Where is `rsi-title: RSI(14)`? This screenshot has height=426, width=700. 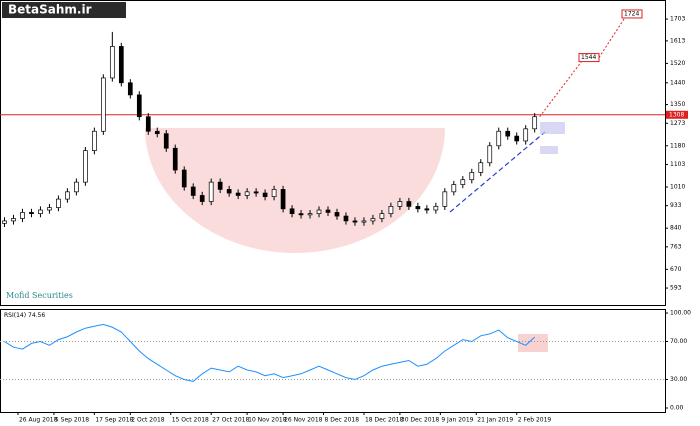
rsi-title: RSI(14) is located at coordinates (15, 315).